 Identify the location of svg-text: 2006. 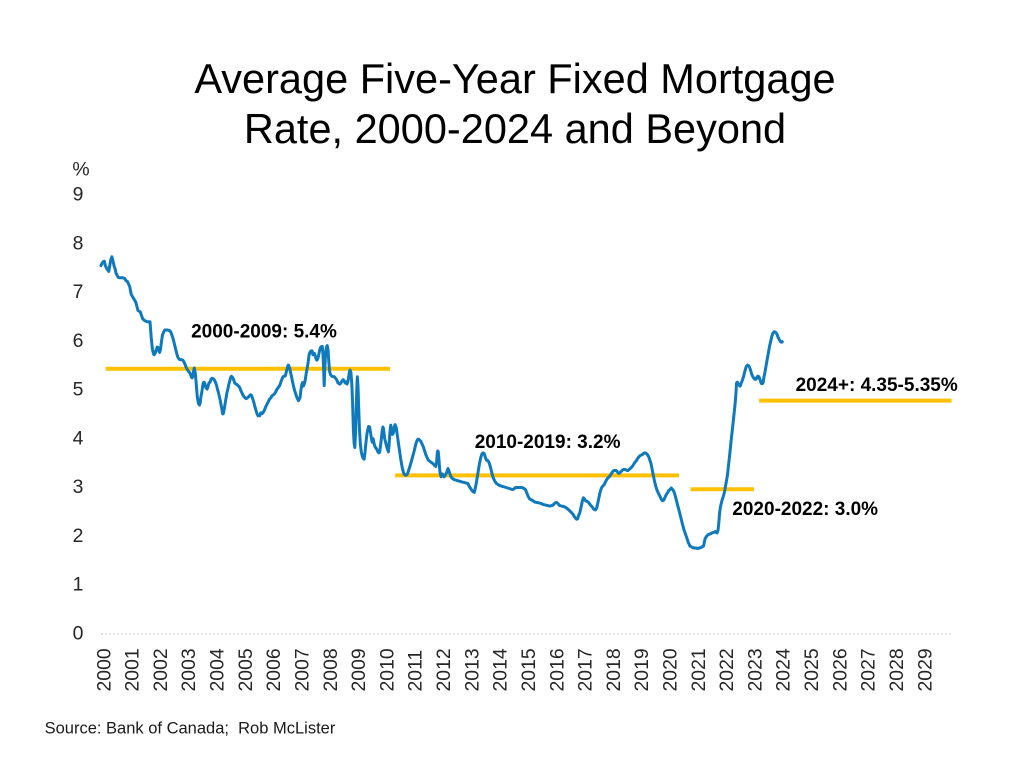
(274, 669).